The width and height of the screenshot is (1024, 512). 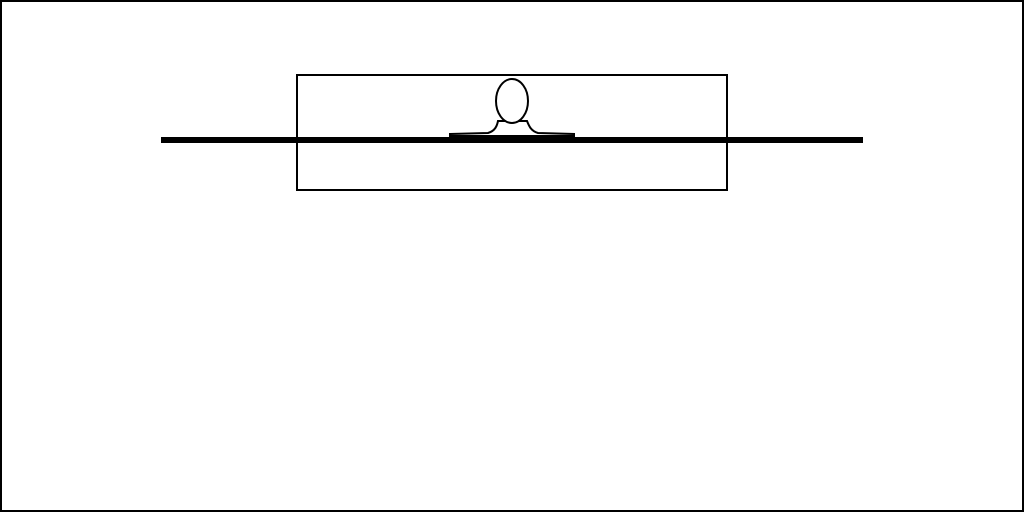 I want to click on bulb-shape, so click(x=512, y=107).